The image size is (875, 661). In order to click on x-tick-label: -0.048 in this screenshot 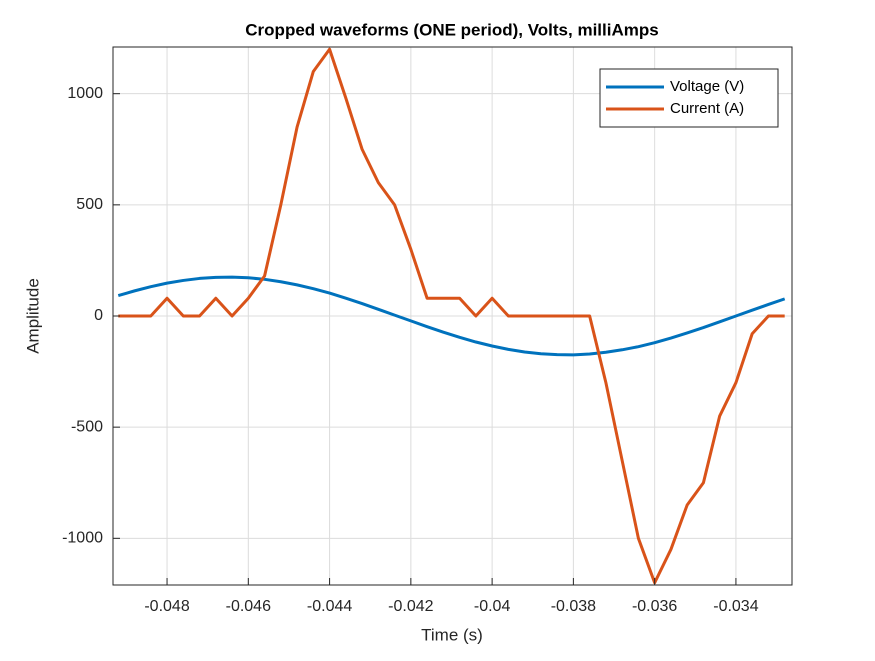, I will do `click(166, 606)`.